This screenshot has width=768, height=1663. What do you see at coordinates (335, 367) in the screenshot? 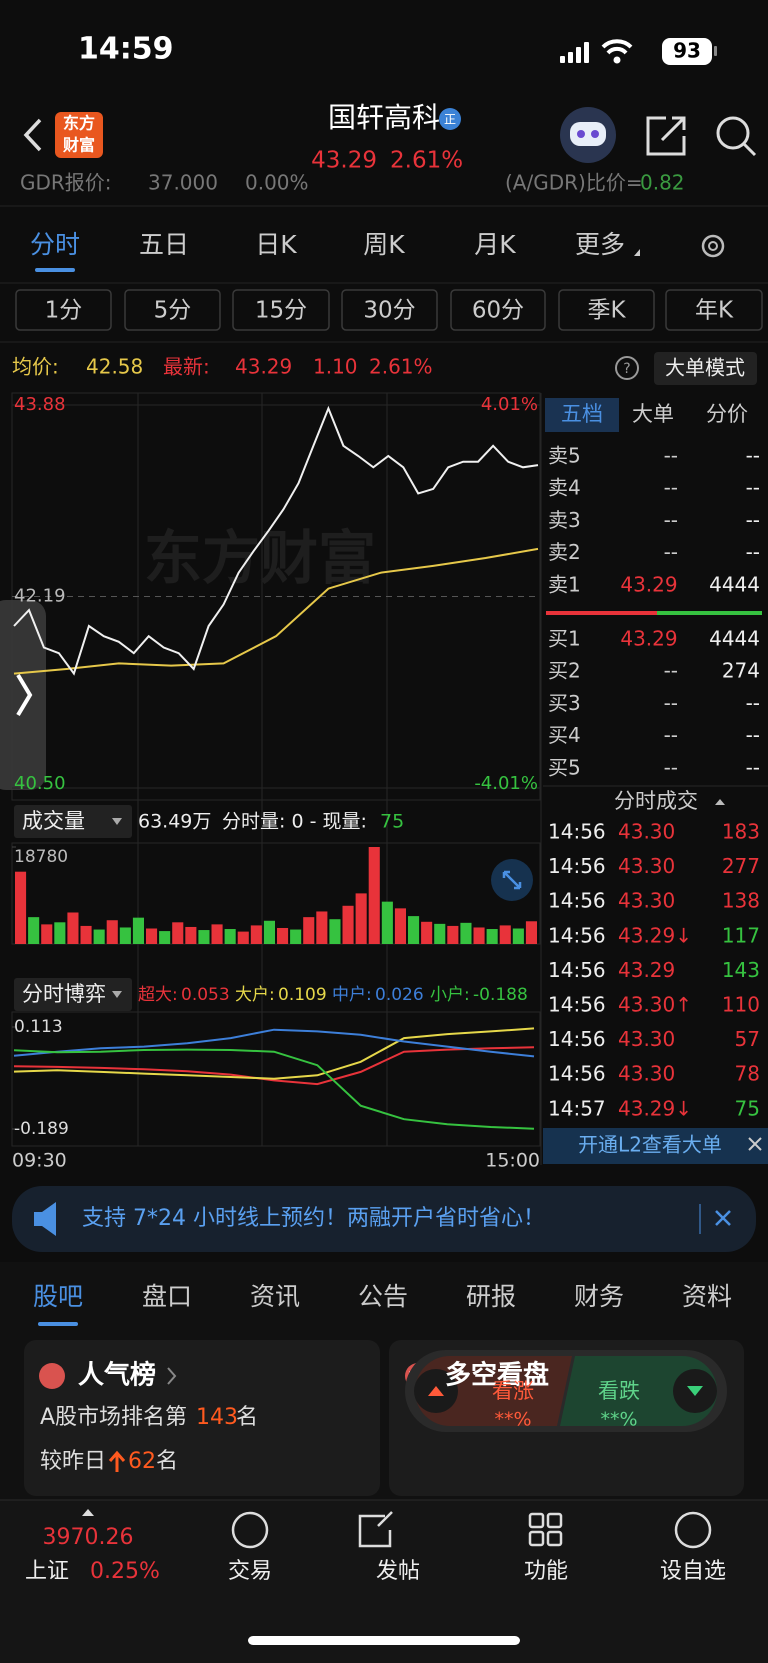
I see `last-change: 1.10` at bounding box center [335, 367].